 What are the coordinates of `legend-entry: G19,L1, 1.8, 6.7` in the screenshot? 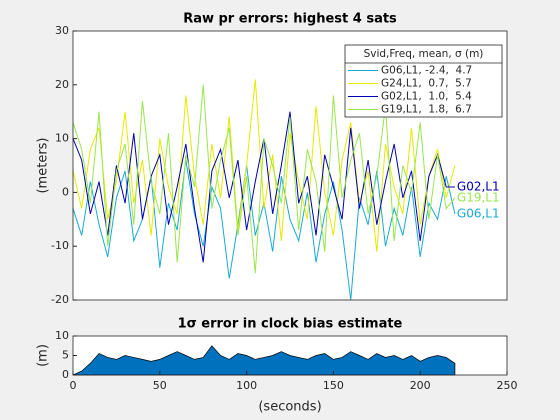 It's located at (426, 110).